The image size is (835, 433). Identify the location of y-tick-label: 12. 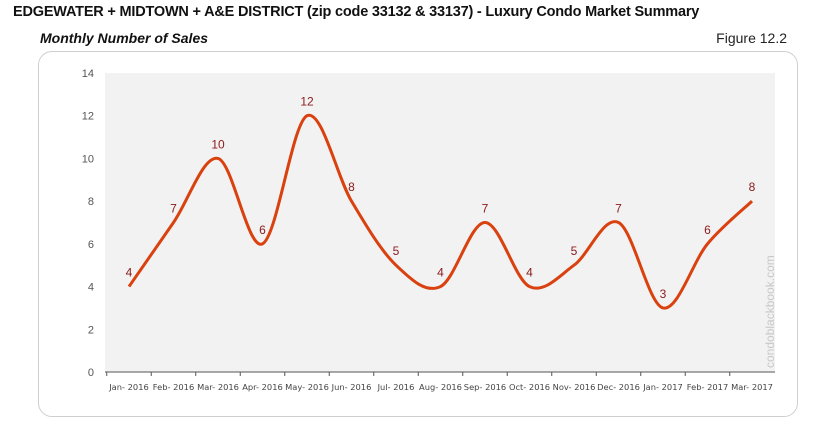
(88, 117).